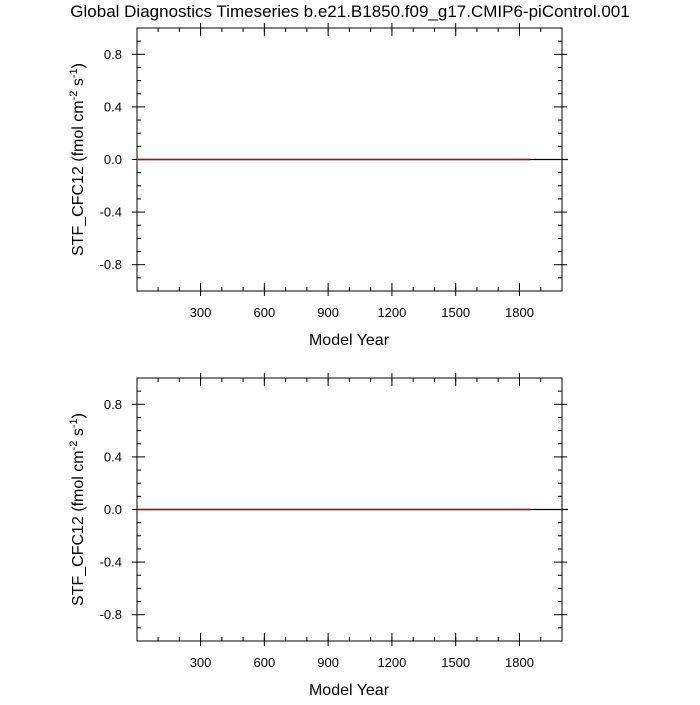 The width and height of the screenshot is (700, 705). What do you see at coordinates (349, 340) in the screenshot?
I see `chart-1-x-axis-label: Model Year` at bounding box center [349, 340].